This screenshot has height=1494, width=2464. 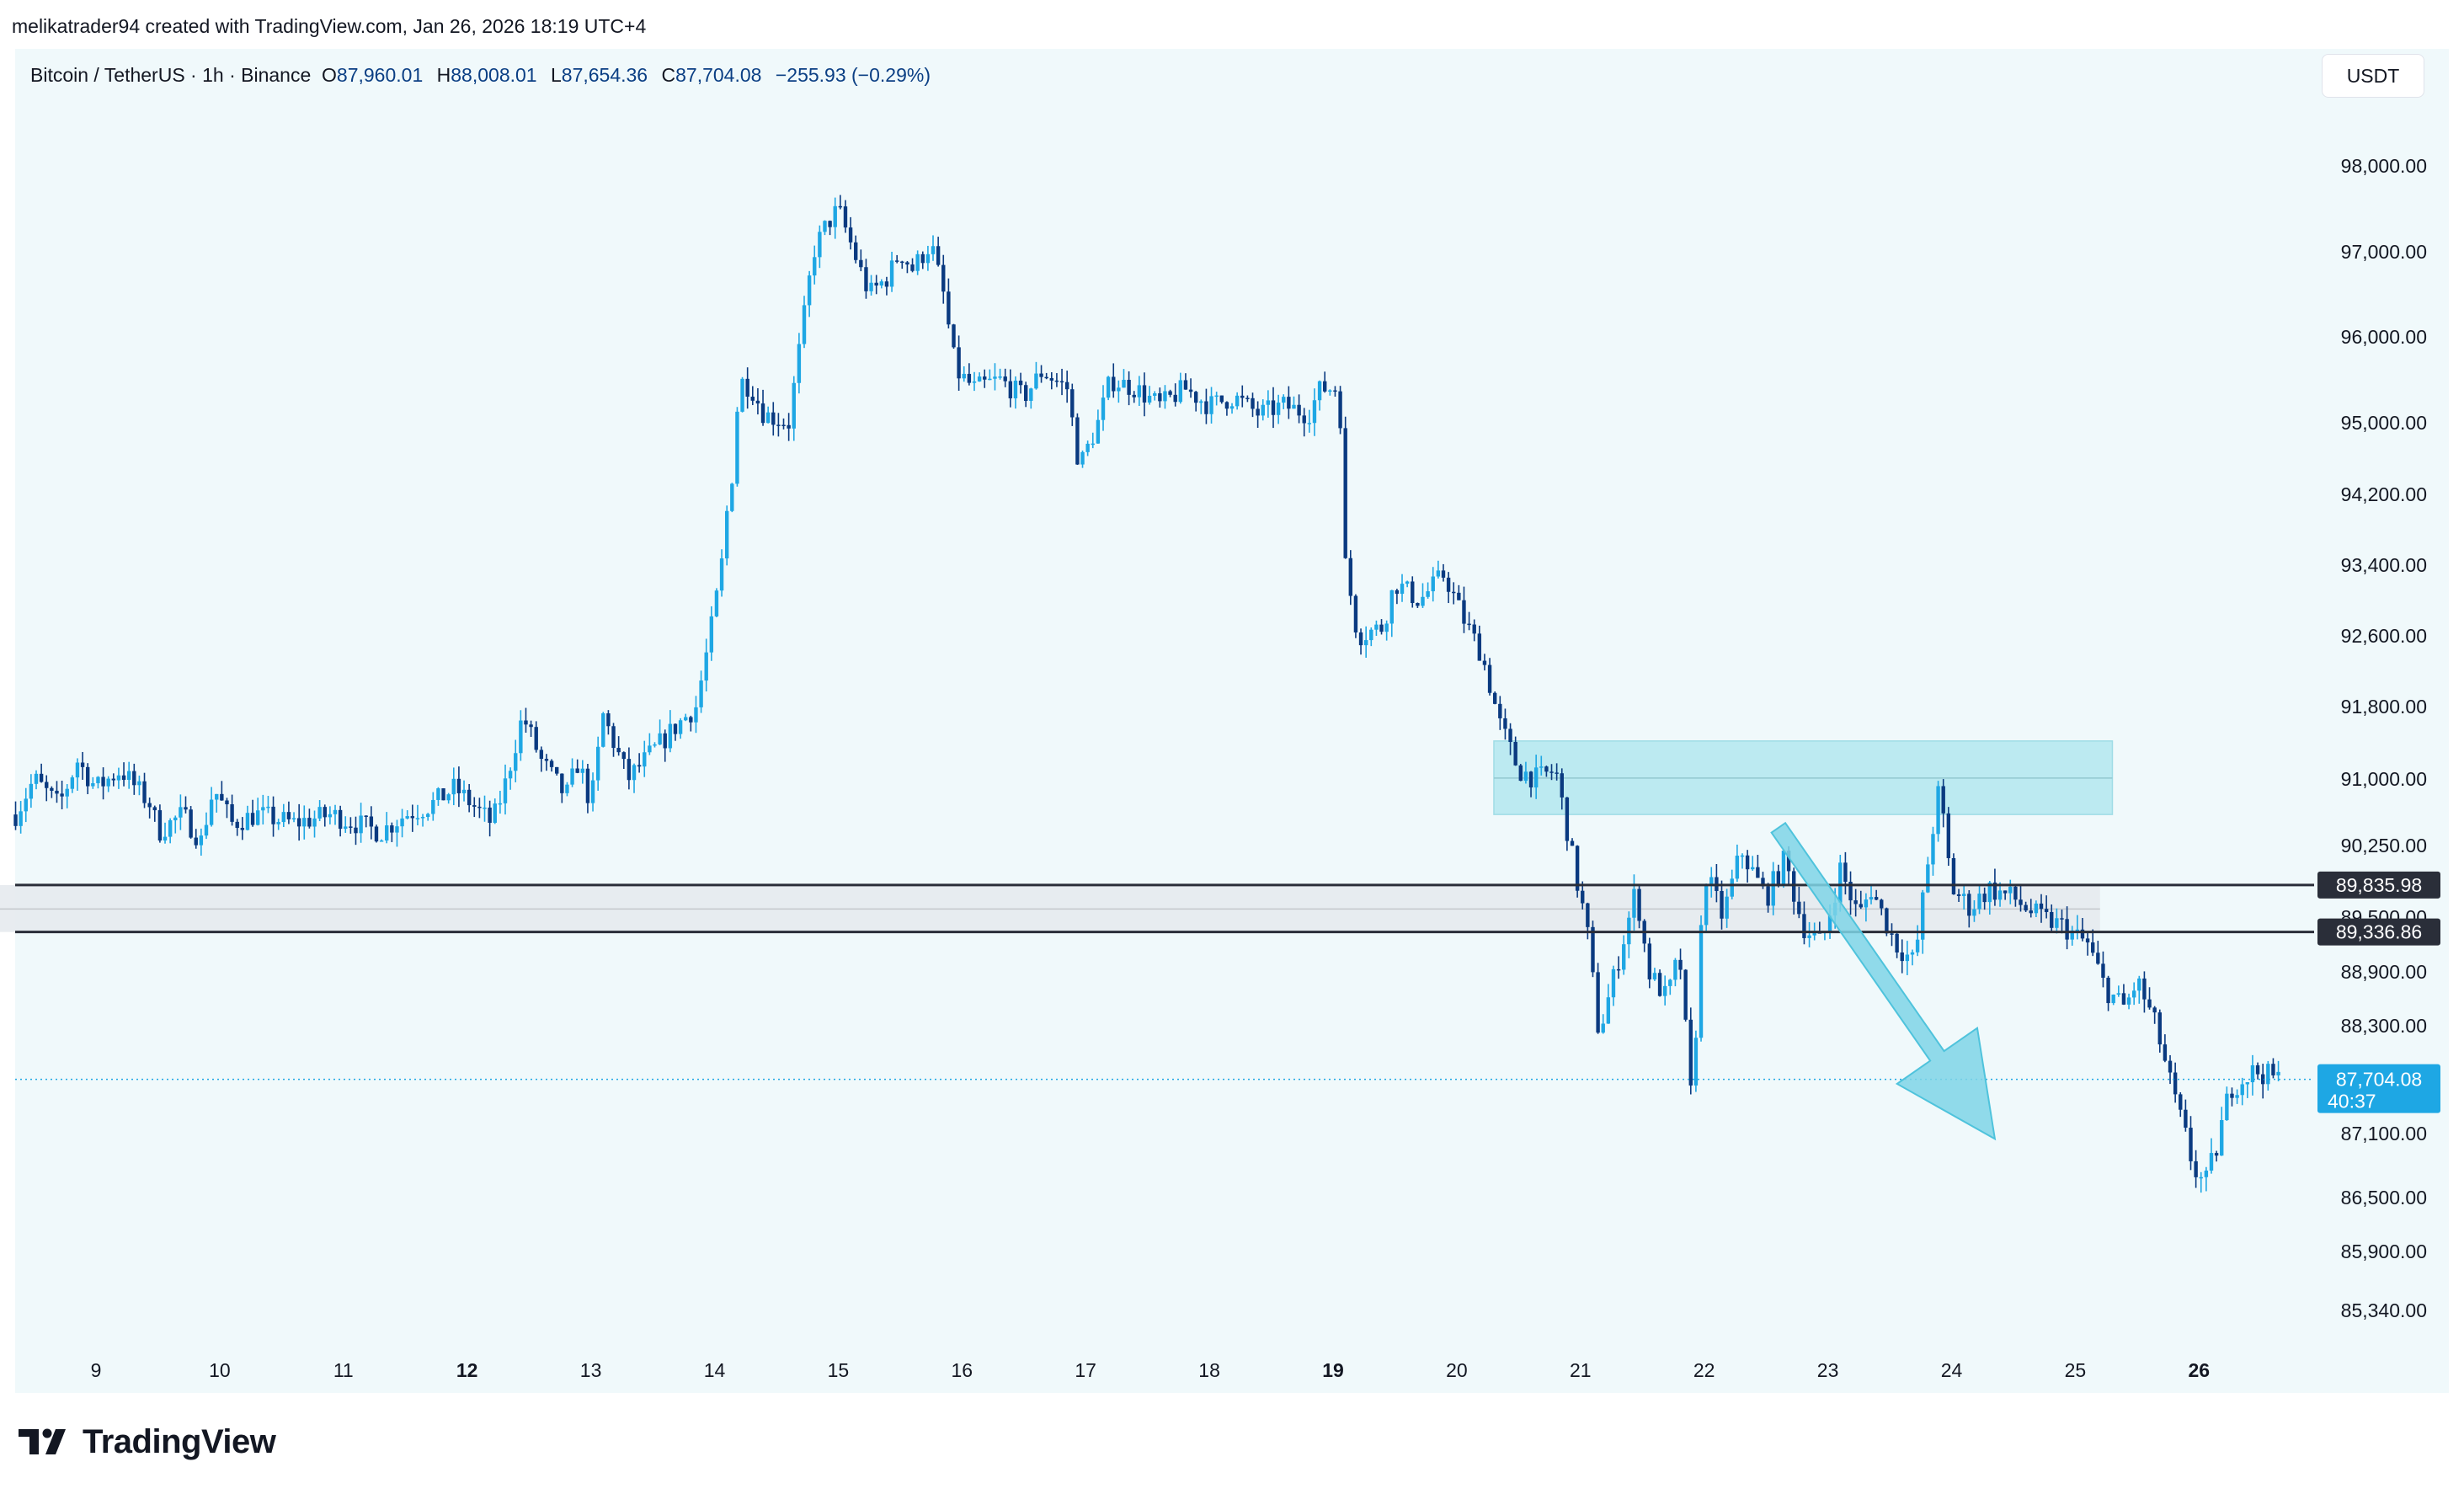 I want to click on time-tick-label: 20, so click(x=1457, y=1370).